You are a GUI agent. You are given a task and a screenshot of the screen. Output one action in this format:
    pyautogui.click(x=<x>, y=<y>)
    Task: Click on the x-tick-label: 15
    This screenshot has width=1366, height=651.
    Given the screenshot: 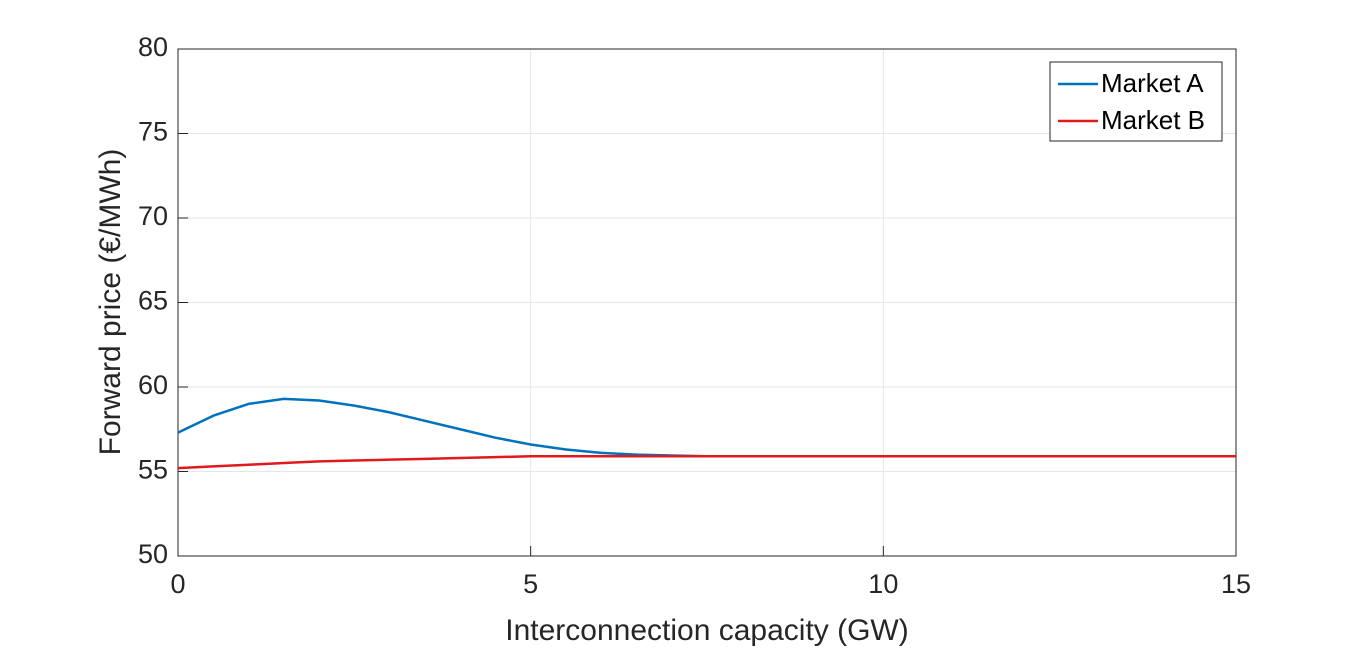 What is the action you would take?
    pyautogui.click(x=1236, y=584)
    